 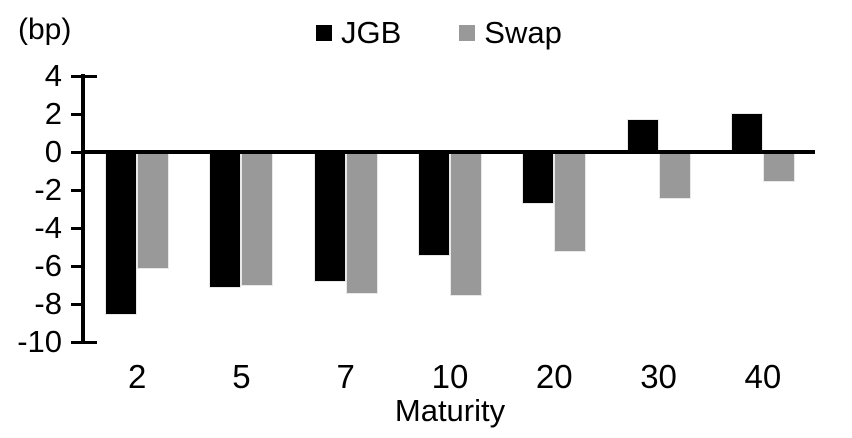 I want to click on y-axis-tick-label: -10, so click(x=39, y=341).